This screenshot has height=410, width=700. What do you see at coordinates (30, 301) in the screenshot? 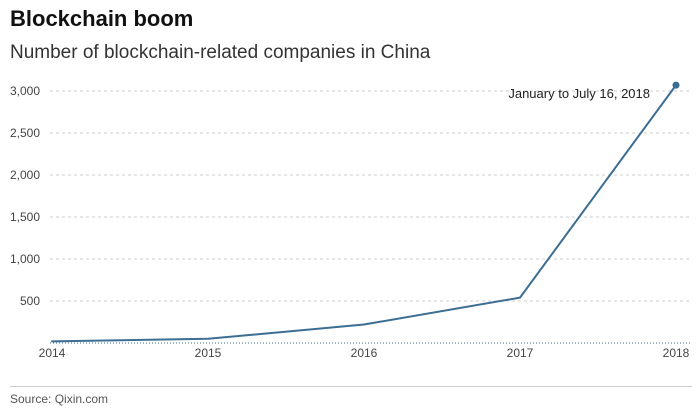
I see `y-tick-label: 500` at bounding box center [30, 301].